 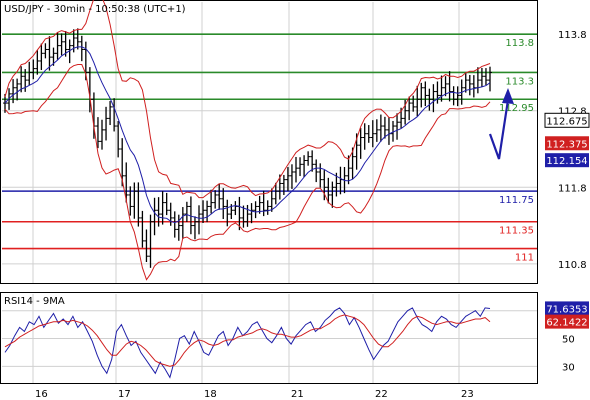 I want to click on tag-layer: 112.675 112.375 112.154 71.6353 62.1422, so click(x=567, y=220).